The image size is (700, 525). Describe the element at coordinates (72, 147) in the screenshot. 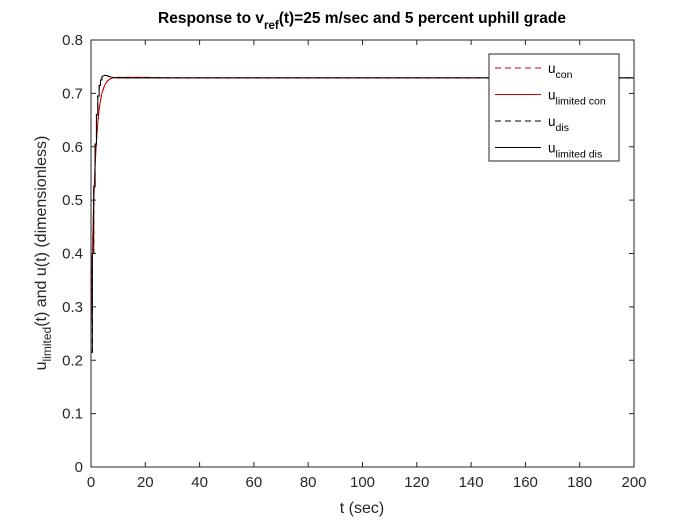

I see `y-tick-label: 0.6` at that location.